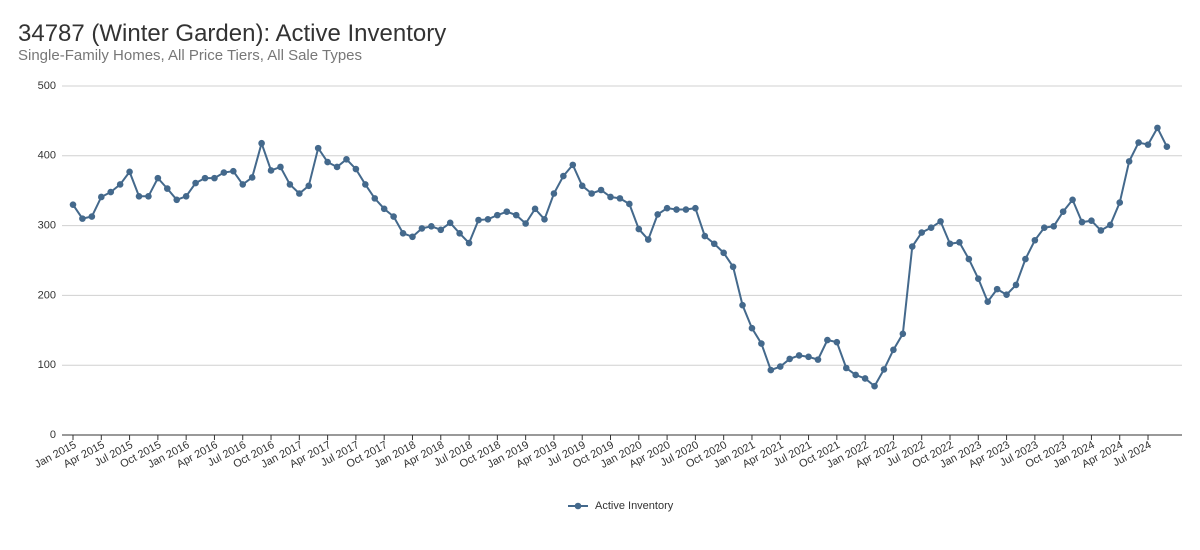 The height and width of the screenshot is (550, 1200). Describe the element at coordinates (232, 33) in the screenshot. I see `chart-title: 34787 (Winter Garden): Active Inventory` at that location.